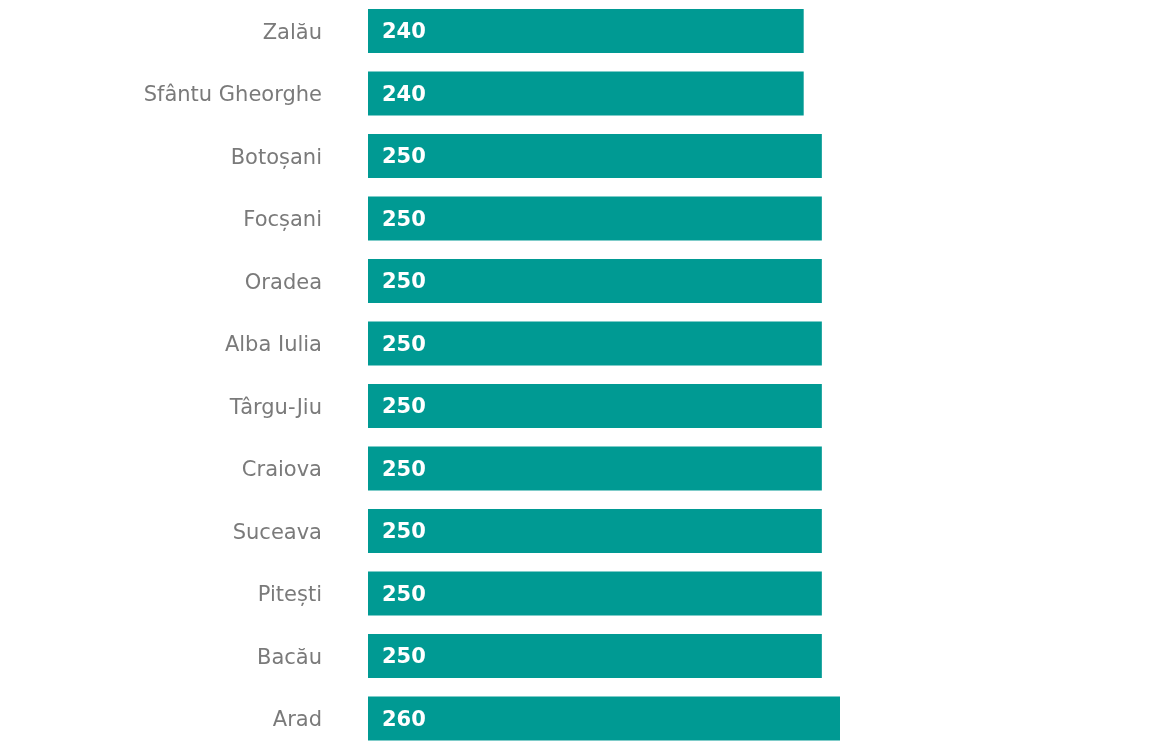  What do you see at coordinates (292, 31) in the screenshot?
I see `y-tick-label: Zalău` at bounding box center [292, 31].